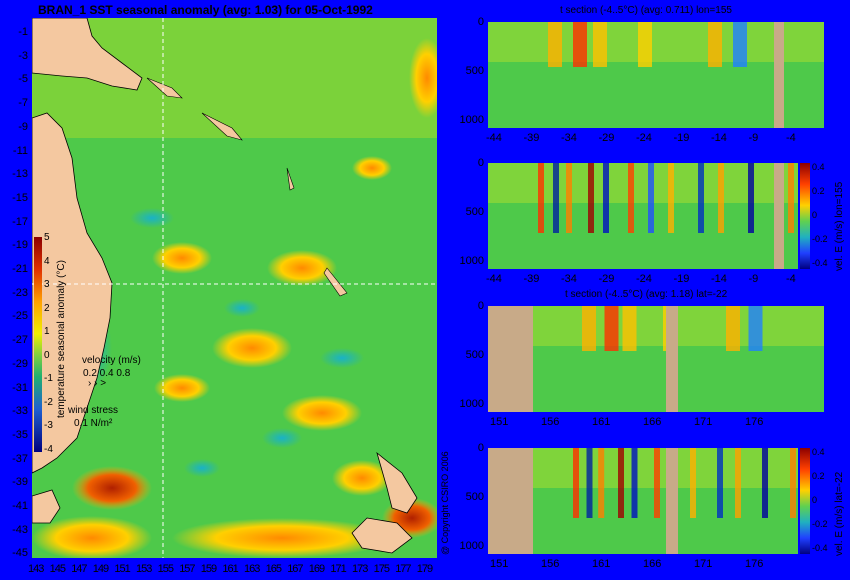 The width and height of the screenshot is (850, 580). Describe the element at coordinates (791, 138) in the screenshot. I see `latitude-tick: -4` at that location.